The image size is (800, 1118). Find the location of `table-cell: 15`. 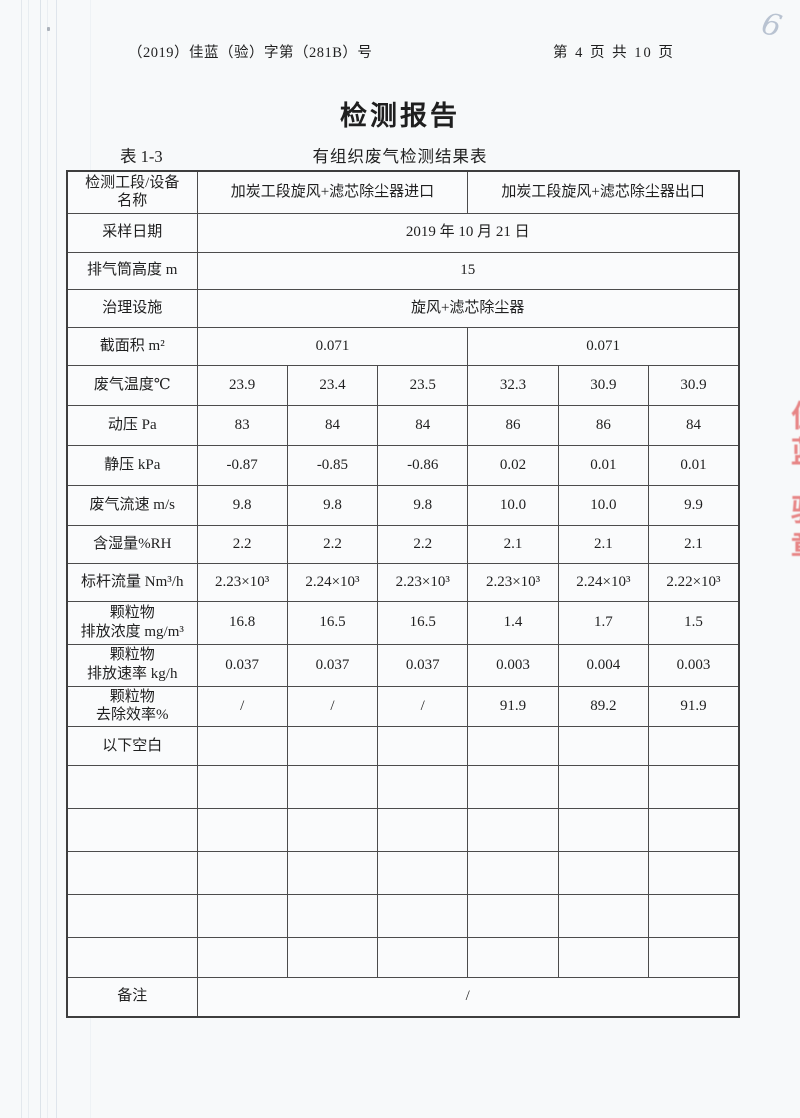

table-cell: 15 is located at coordinates (468, 270).